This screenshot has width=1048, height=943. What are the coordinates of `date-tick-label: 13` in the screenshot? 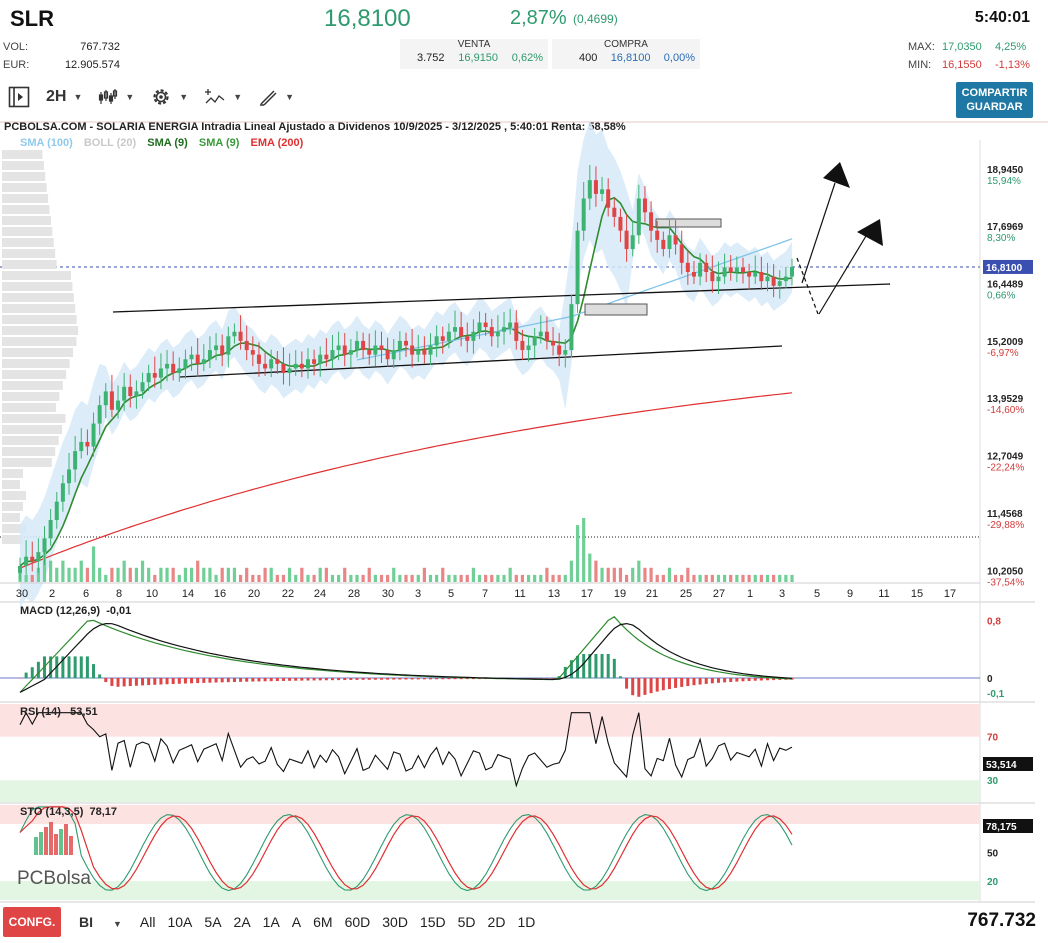 It's located at (554, 594).